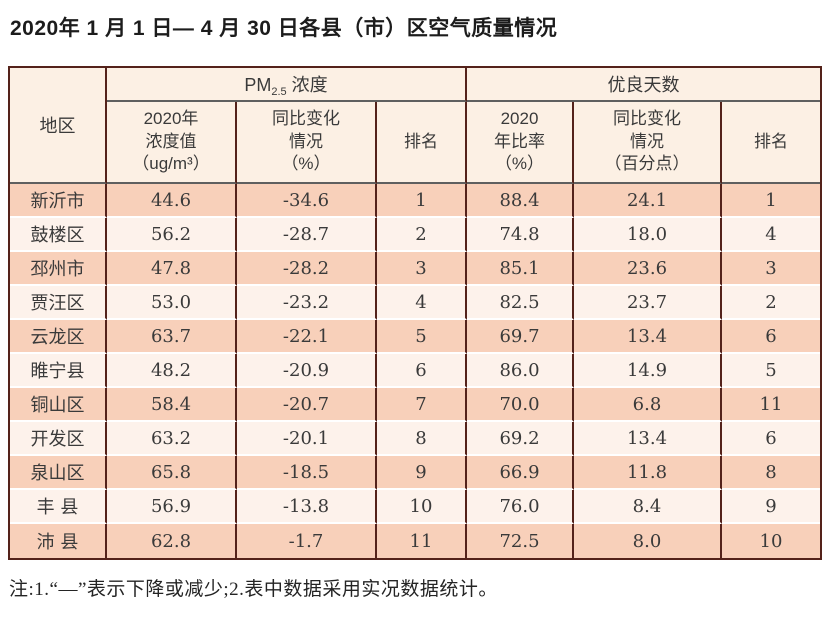 The width and height of the screenshot is (825, 620). I want to click on cell-days-rank: 9, so click(771, 507).